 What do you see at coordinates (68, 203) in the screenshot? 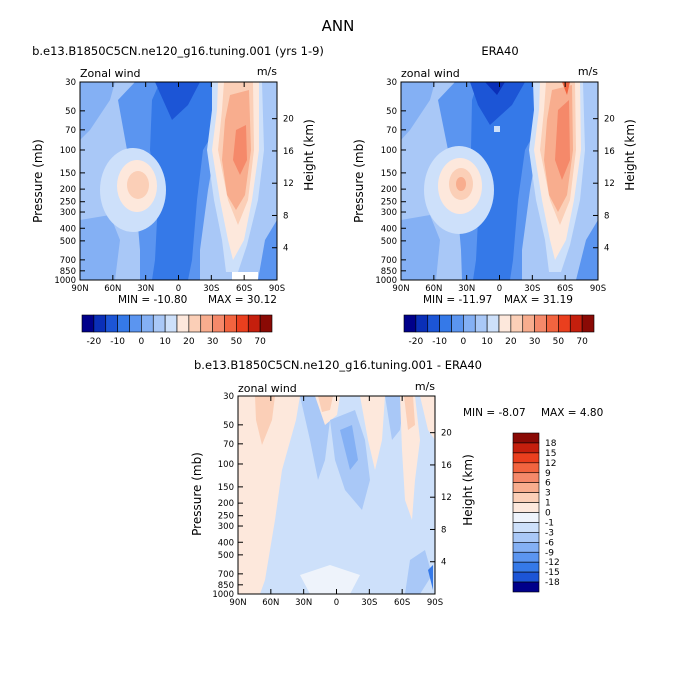
I see `y-tick-label: 250` at bounding box center [68, 203].